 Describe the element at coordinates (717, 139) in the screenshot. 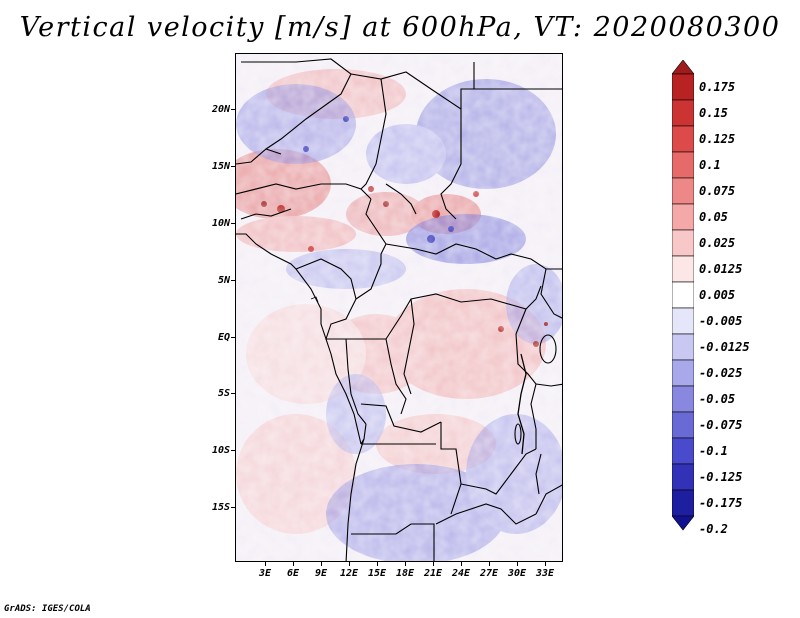

I see `colorbar-label: 0.125` at that location.